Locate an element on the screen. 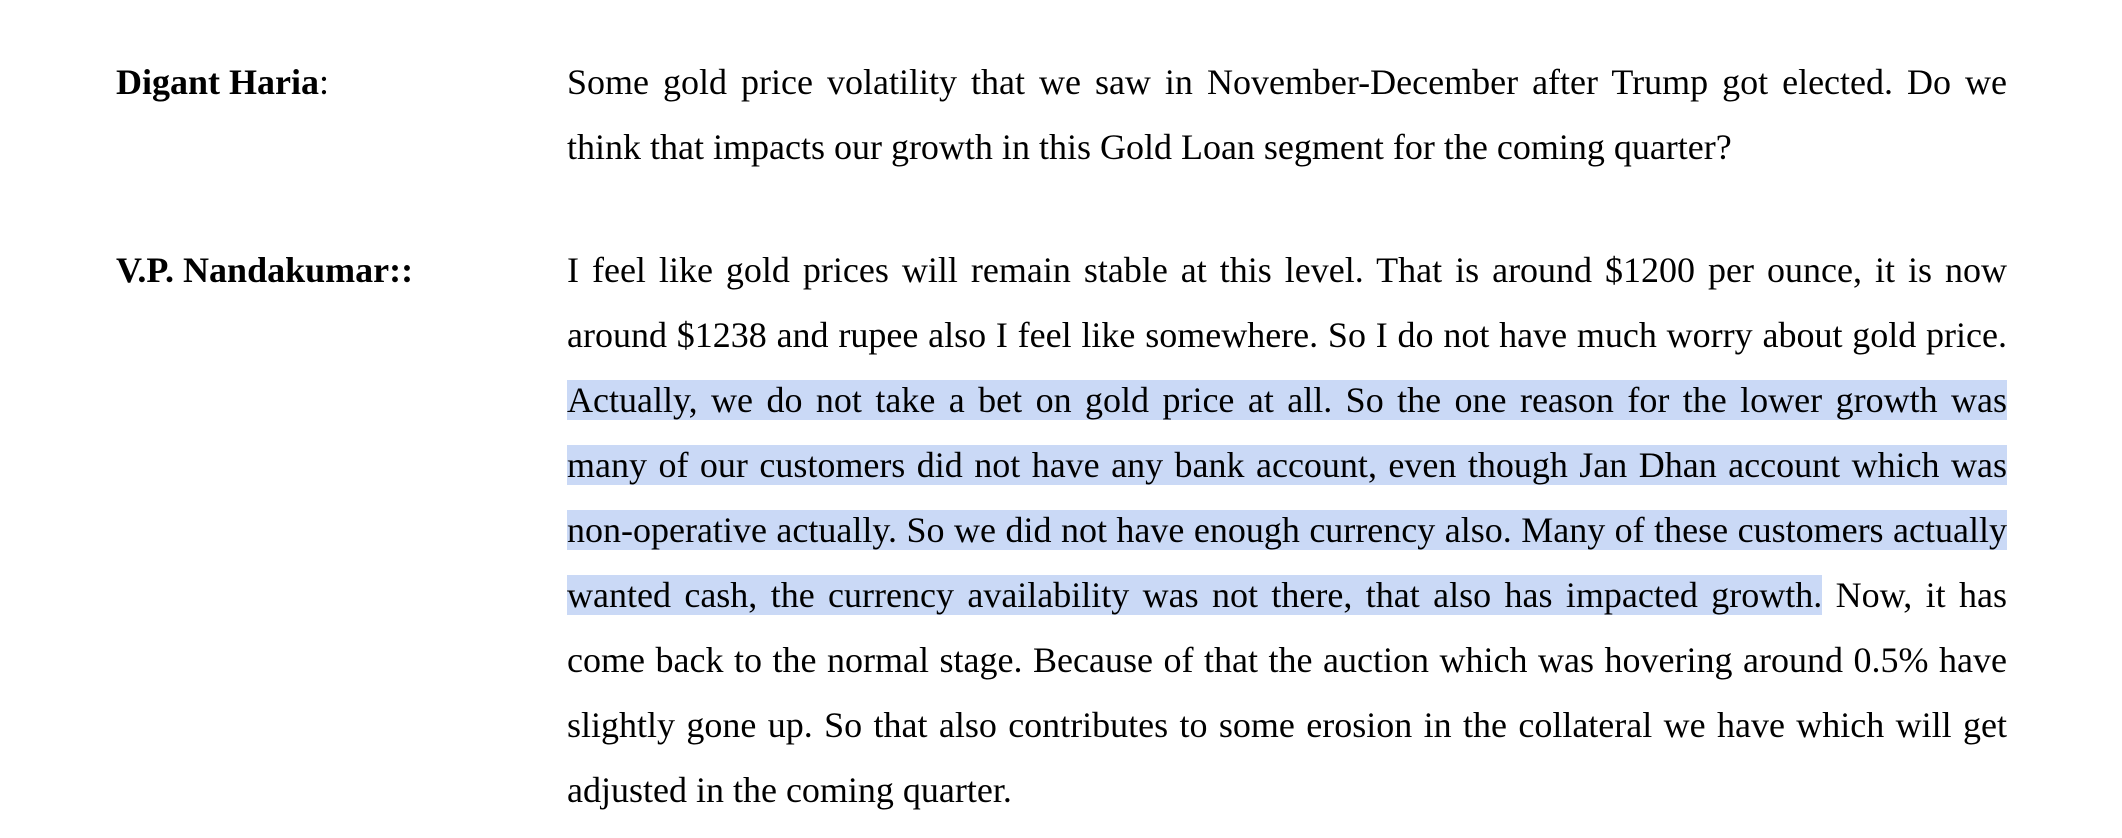 The image size is (2122, 838). speaker-name: V.P. Nandakumar:: is located at coordinates (265, 270).